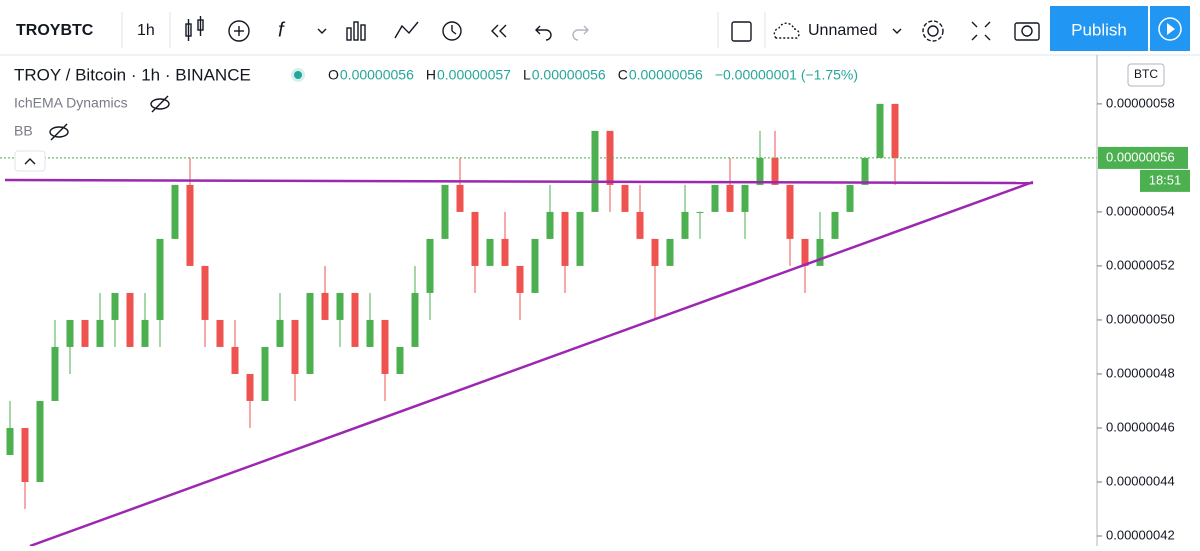  I want to click on publish-label: Publish, so click(1099, 29).